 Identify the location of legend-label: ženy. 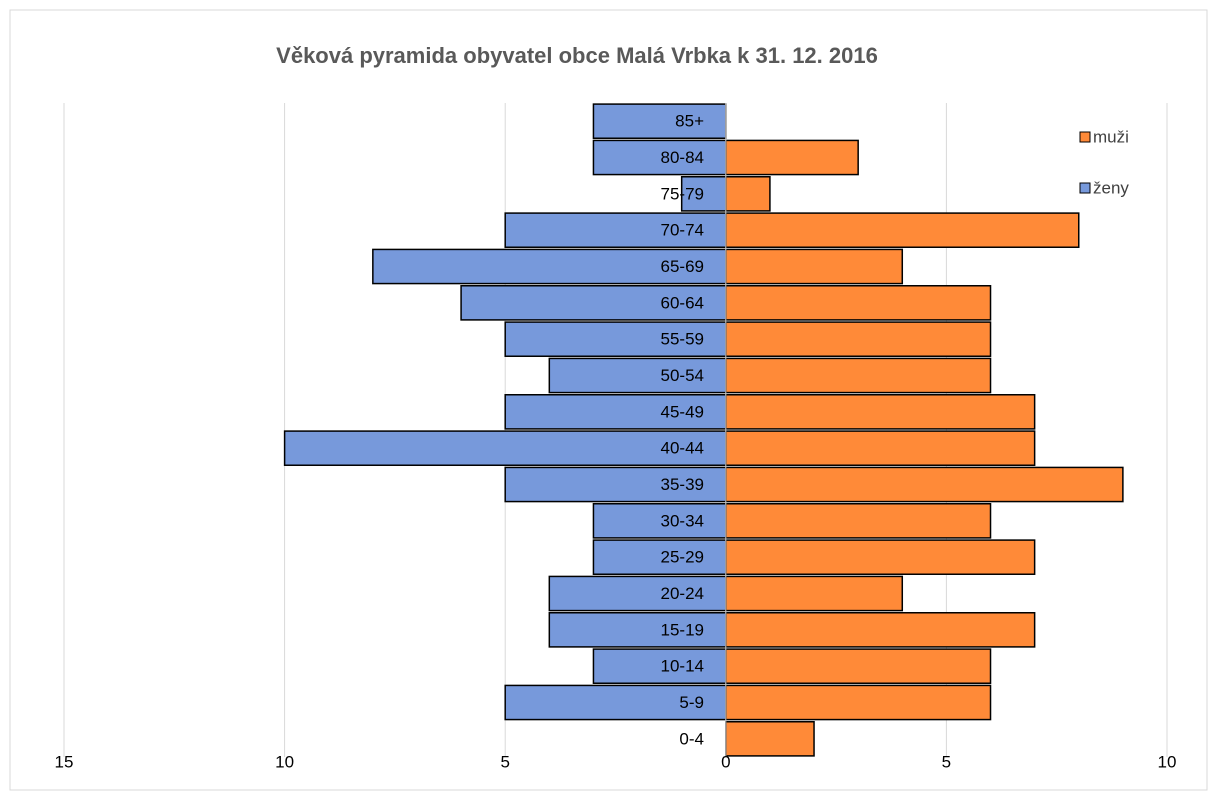
(1111, 187).